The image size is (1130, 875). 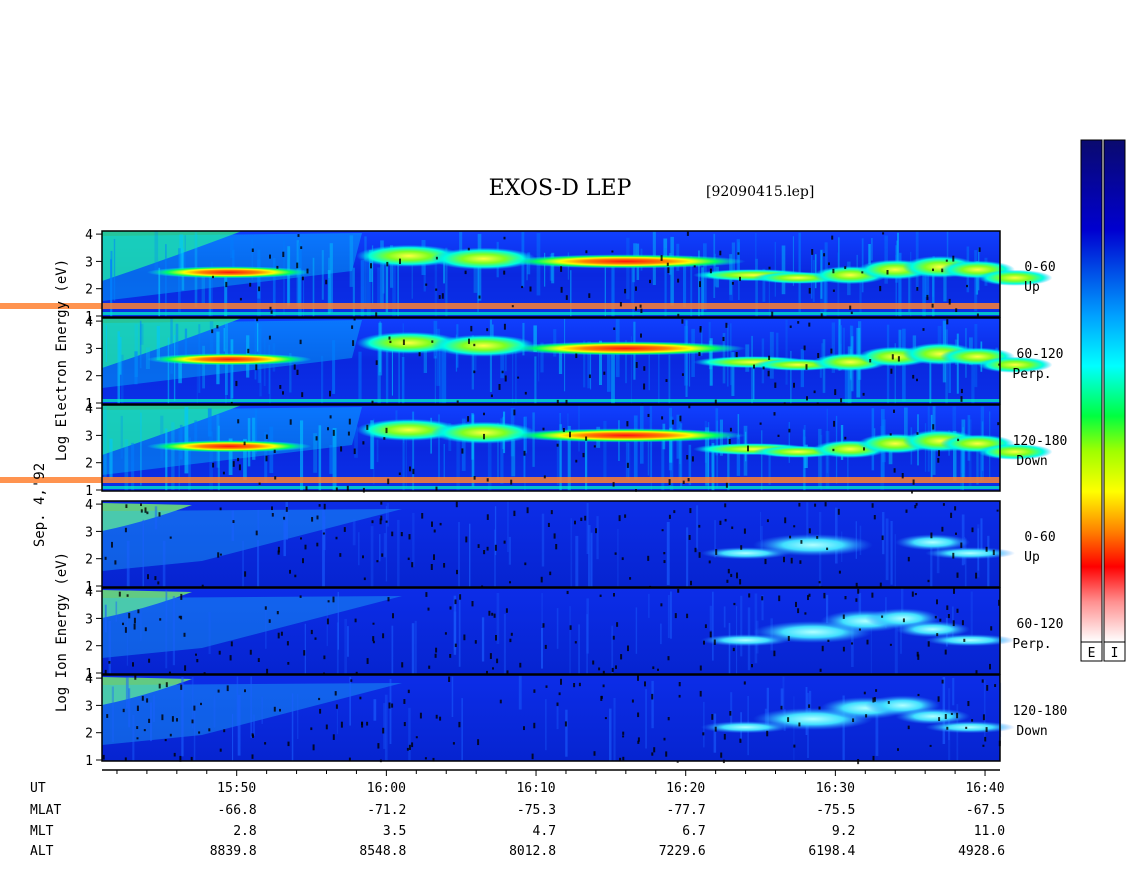 What do you see at coordinates (843, 831) in the screenshot?
I see `ephemeris-value-mlt: 9.2` at bounding box center [843, 831].